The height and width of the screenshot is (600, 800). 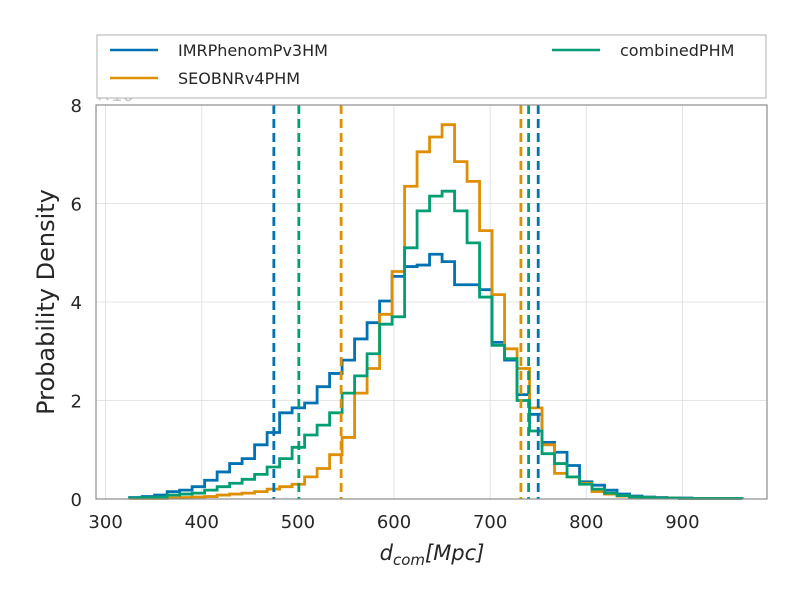 What do you see at coordinates (202, 522) in the screenshot?
I see `x-tick-label: 400` at bounding box center [202, 522].